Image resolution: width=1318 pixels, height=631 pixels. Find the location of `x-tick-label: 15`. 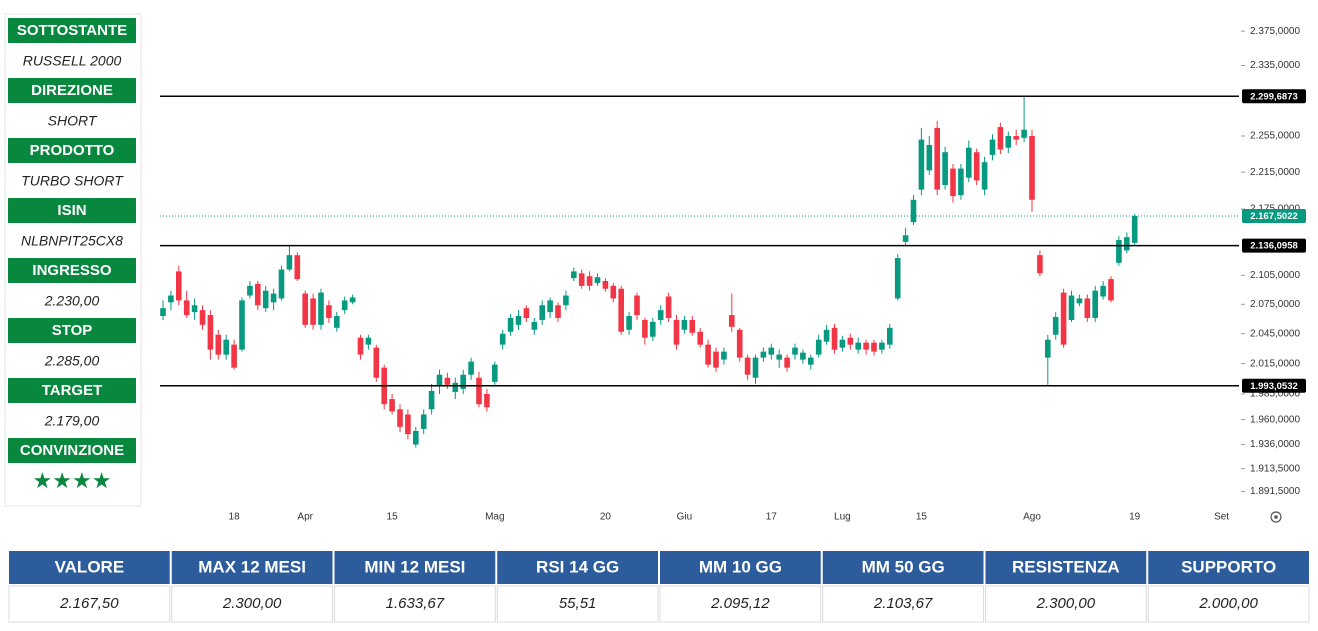

x-tick-label: 15 is located at coordinates (393, 517).